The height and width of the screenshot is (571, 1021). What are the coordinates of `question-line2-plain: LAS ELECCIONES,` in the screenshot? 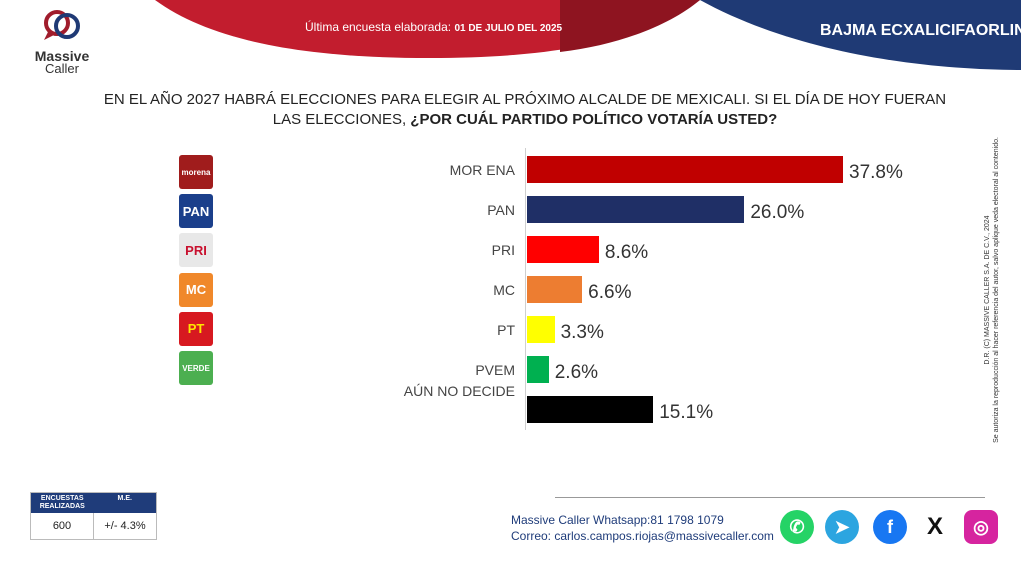 It's located at (341, 119).